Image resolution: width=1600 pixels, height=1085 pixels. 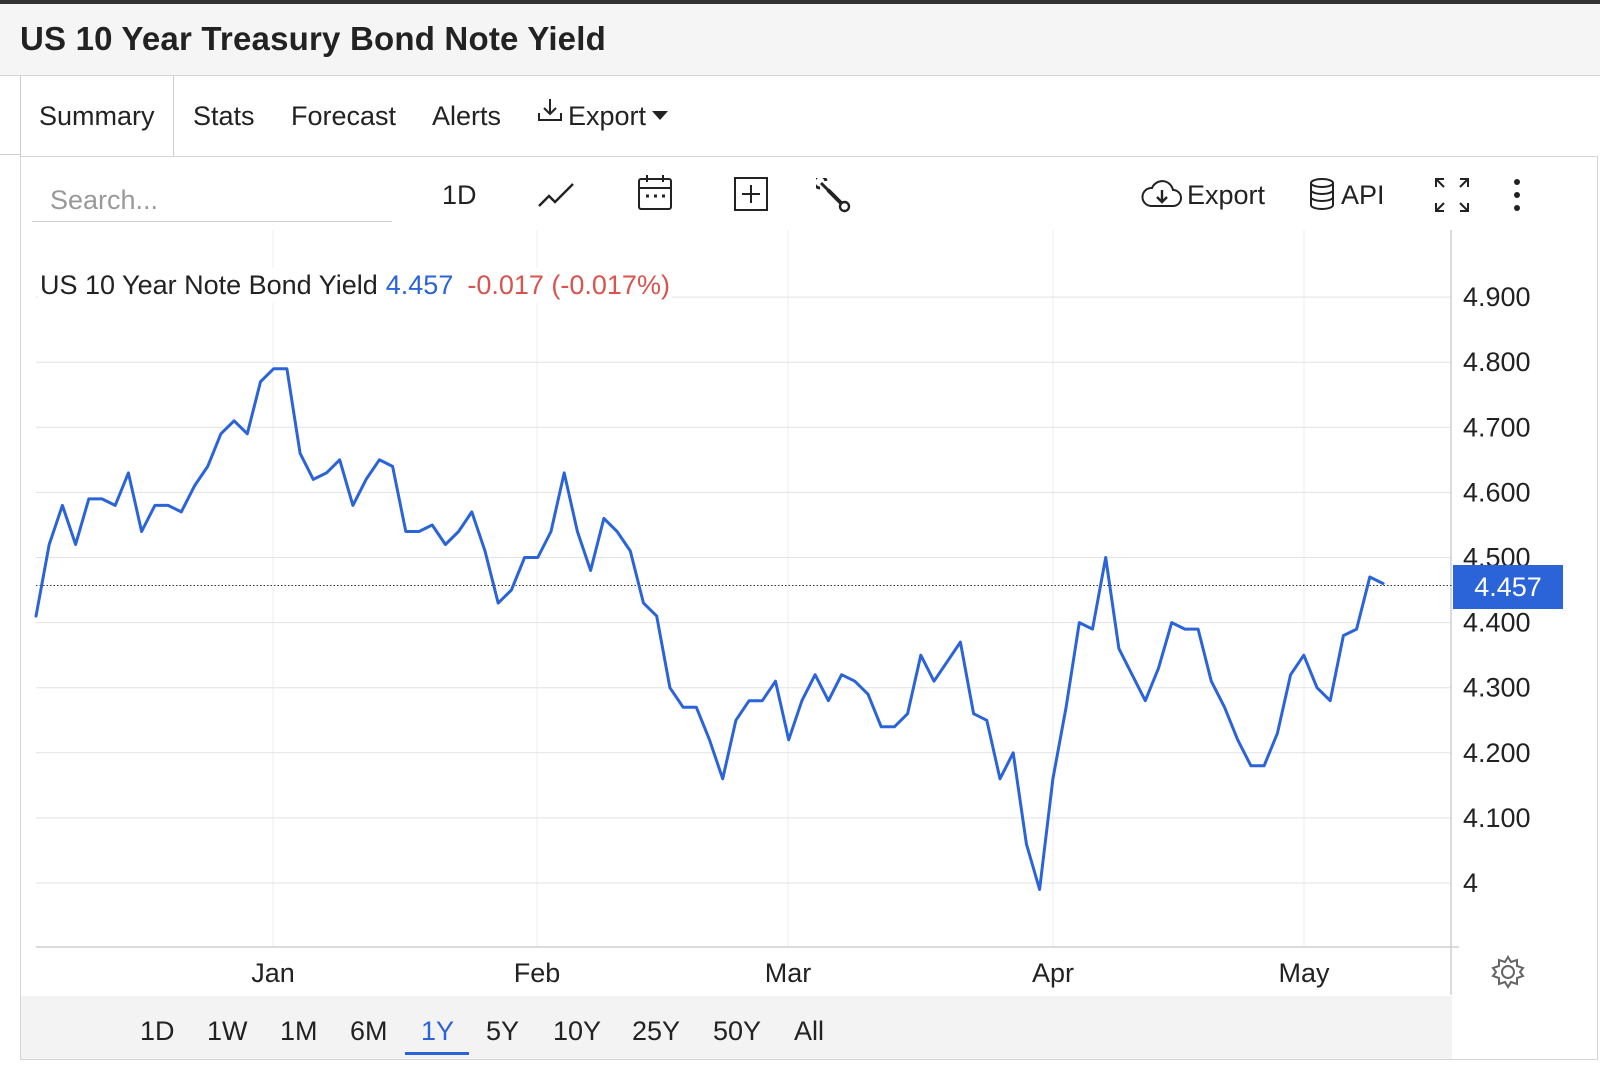 I want to click on search-input, so click(x=212, y=201).